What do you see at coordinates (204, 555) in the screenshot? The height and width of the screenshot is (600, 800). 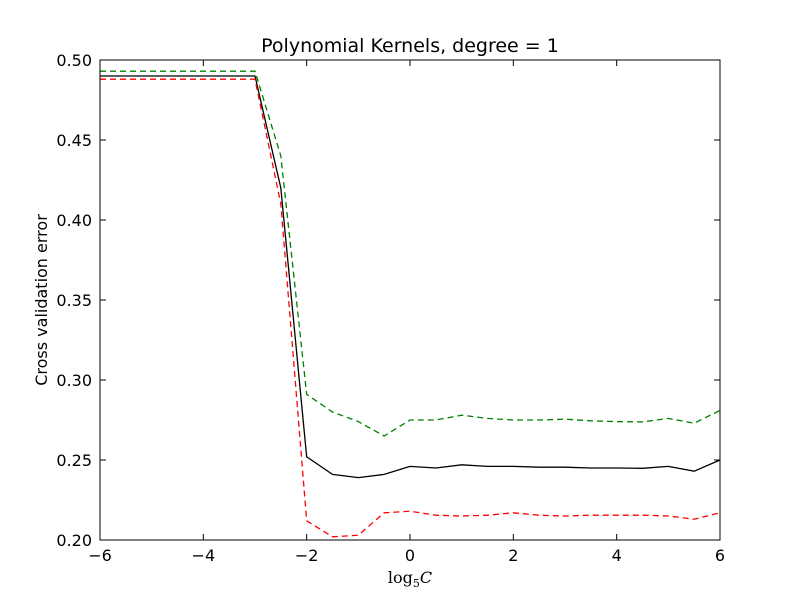 I see `x-tick-label: −4` at bounding box center [204, 555].